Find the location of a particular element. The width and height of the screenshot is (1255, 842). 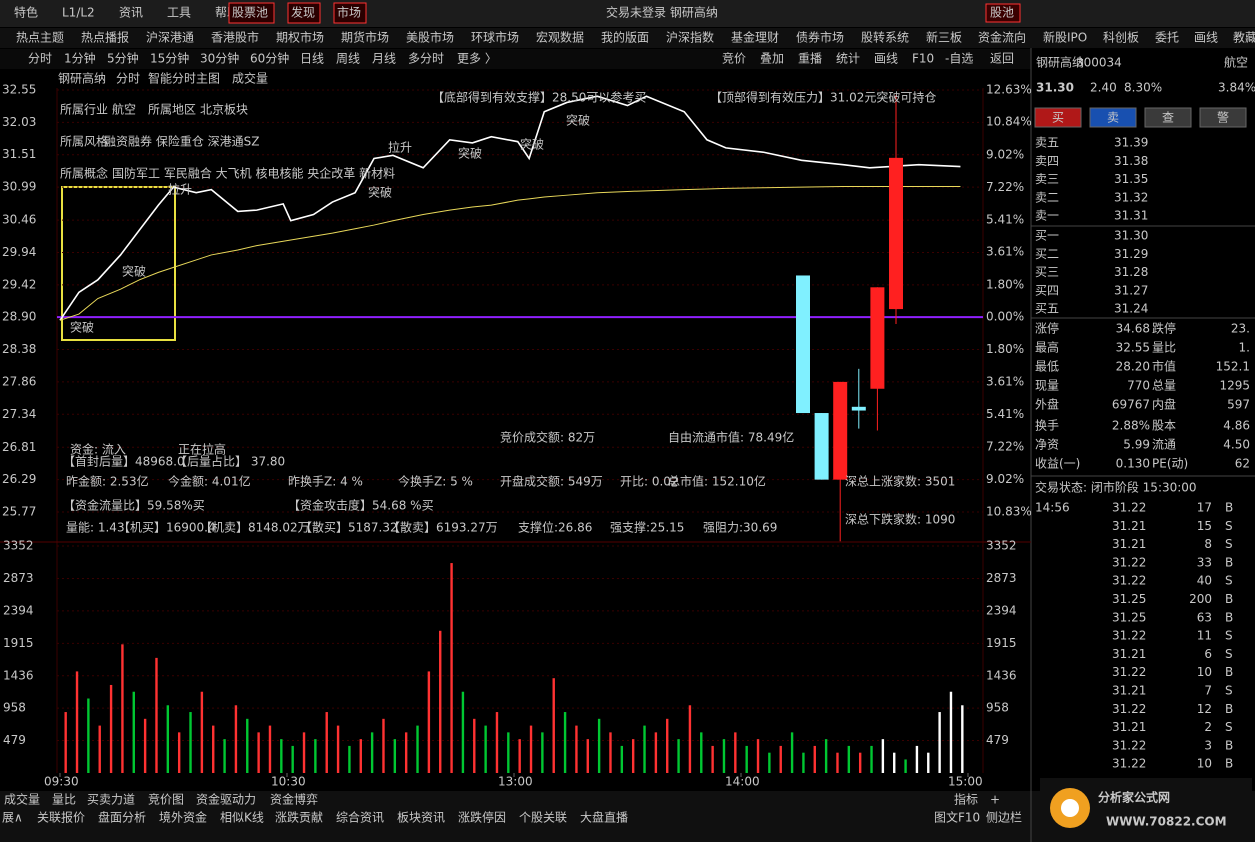

nav-item: 资金流向 is located at coordinates (1002, 37).